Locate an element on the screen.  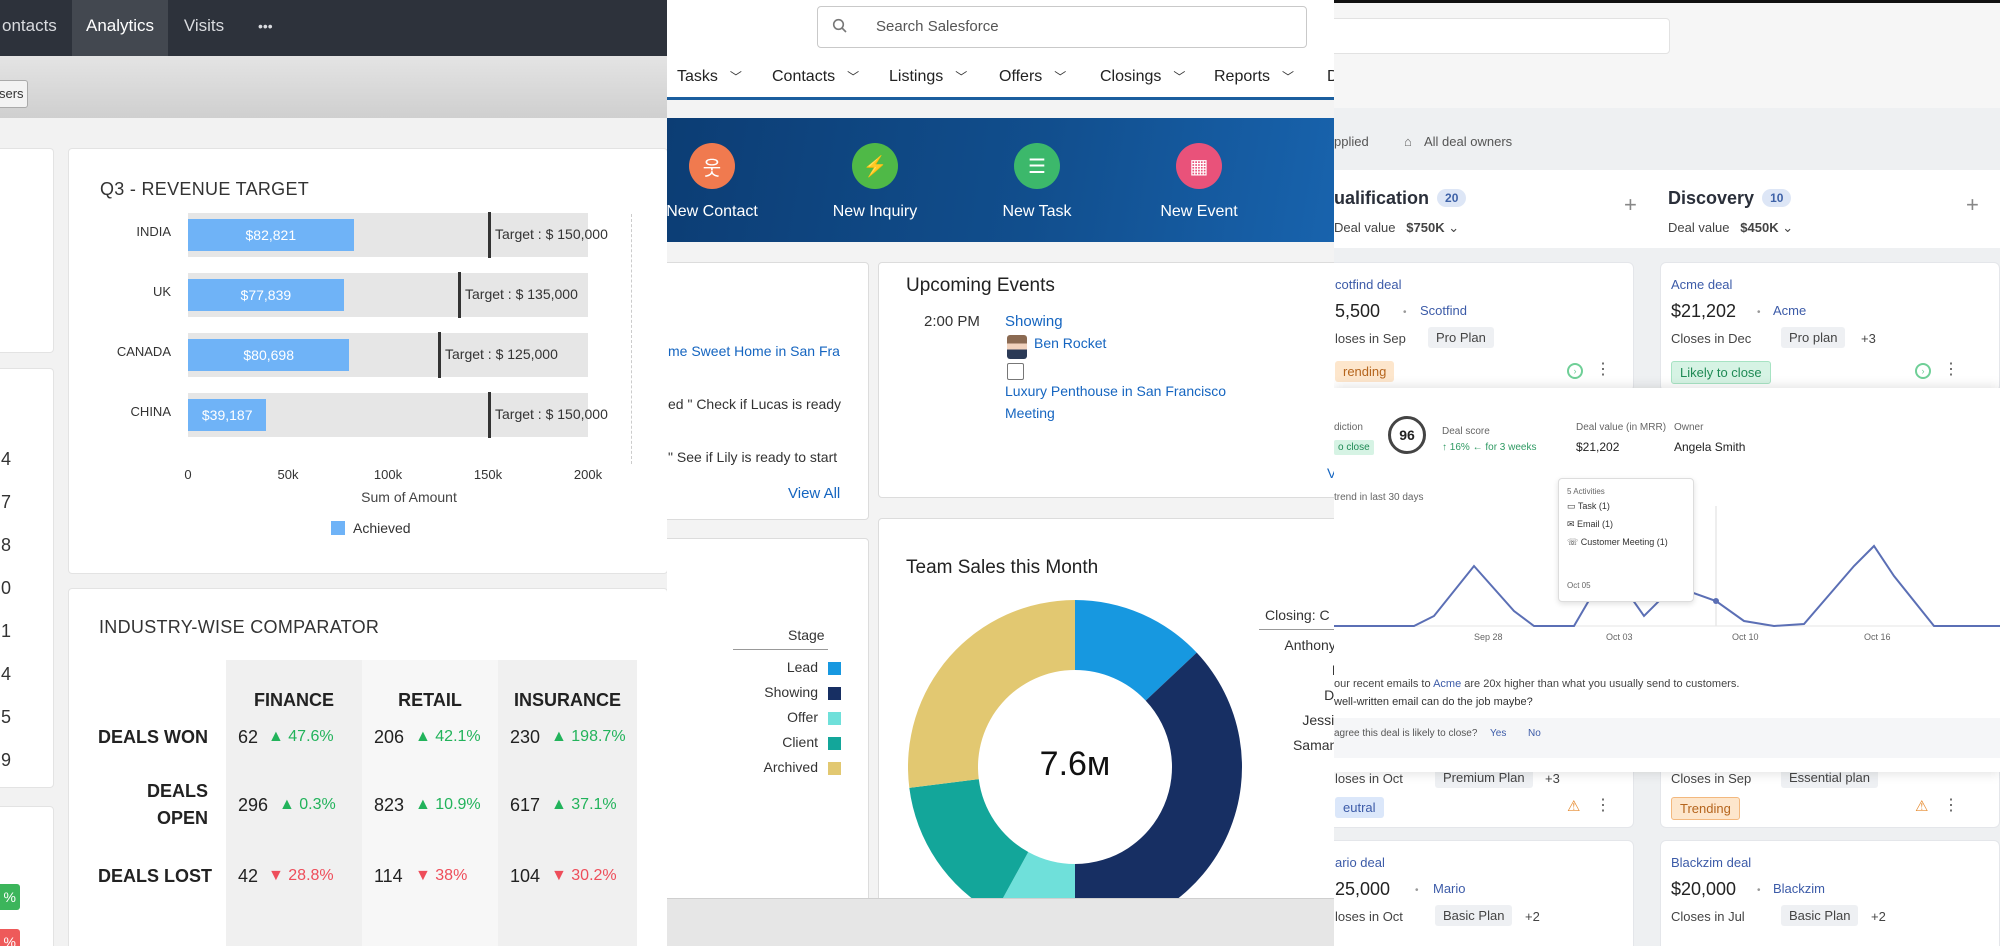
nav-item-closings: Closings ﹀ is located at coordinates (1142, 77).